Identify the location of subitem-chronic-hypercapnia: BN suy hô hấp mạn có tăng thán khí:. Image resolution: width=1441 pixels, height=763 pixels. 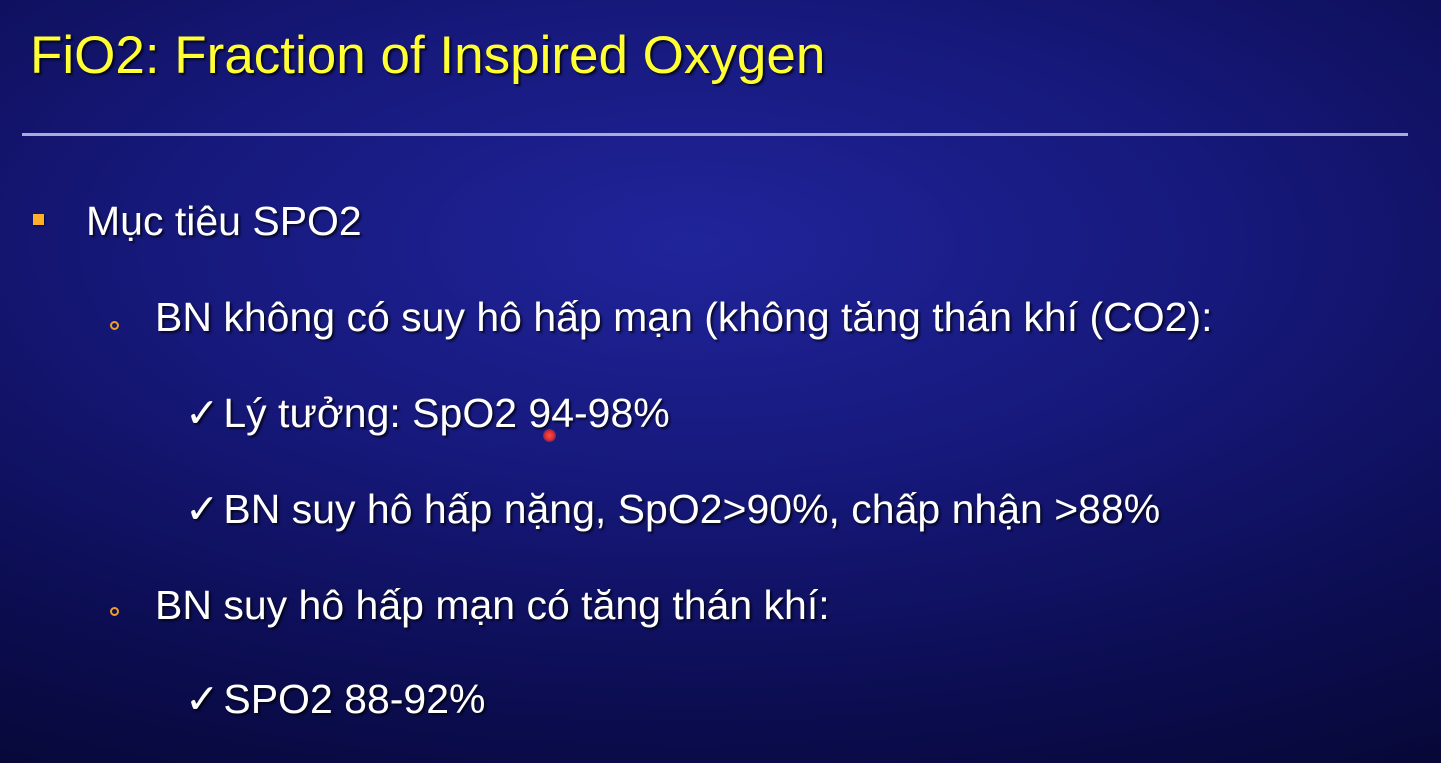
(492, 605).